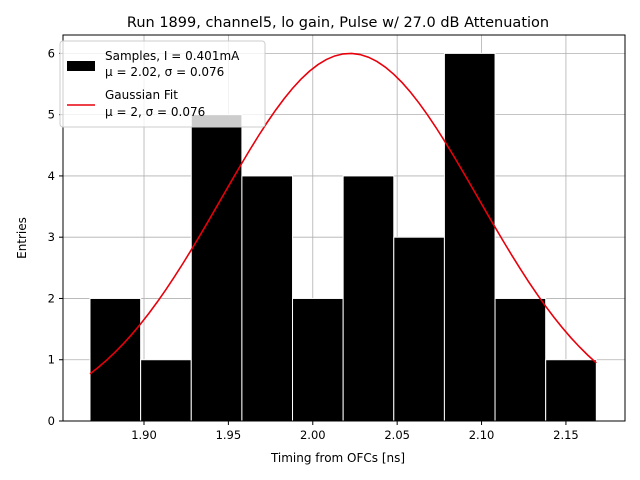 The width and height of the screenshot is (640, 480). What do you see at coordinates (51, 421) in the screenshot?
I see `y-tick-label-0: 0` at bounding box center [51, 421].